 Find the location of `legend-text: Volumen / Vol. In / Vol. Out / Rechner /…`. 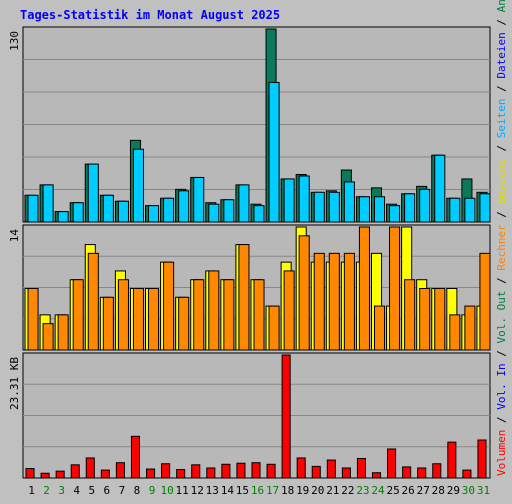

legend-text: Volumen / Vol. In / Vol. Out / Rechner /… is located at coordinates (501, 238).